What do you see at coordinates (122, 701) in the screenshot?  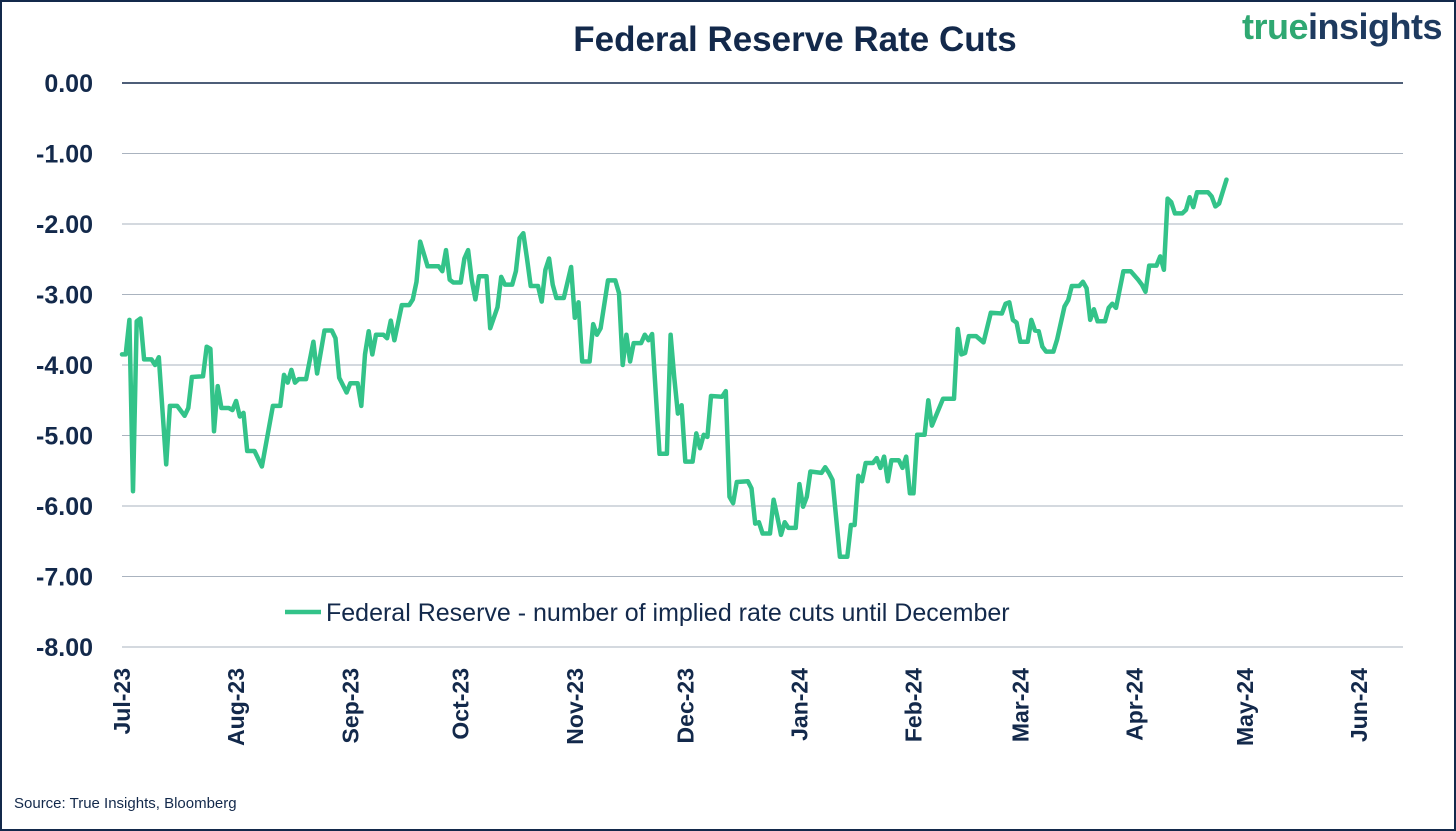 I see `x-tick-label: Jul-23` at bounding box center [122, 701].